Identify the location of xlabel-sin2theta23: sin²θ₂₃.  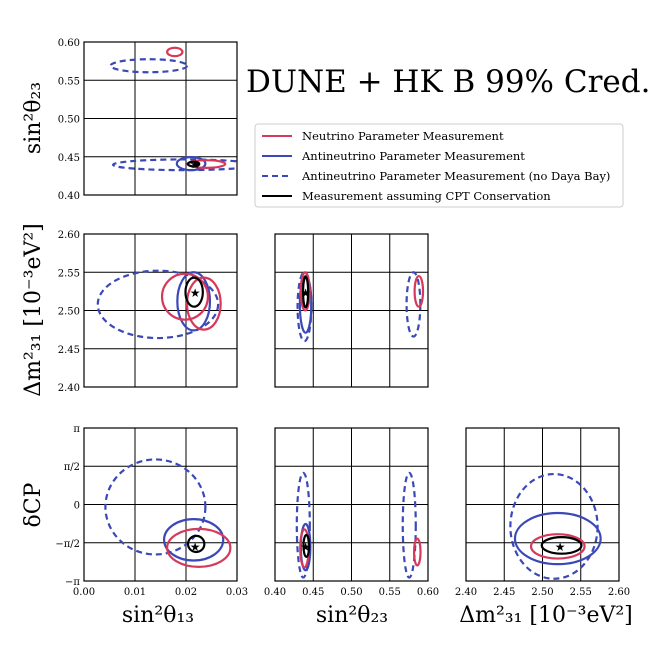
(352, 615).